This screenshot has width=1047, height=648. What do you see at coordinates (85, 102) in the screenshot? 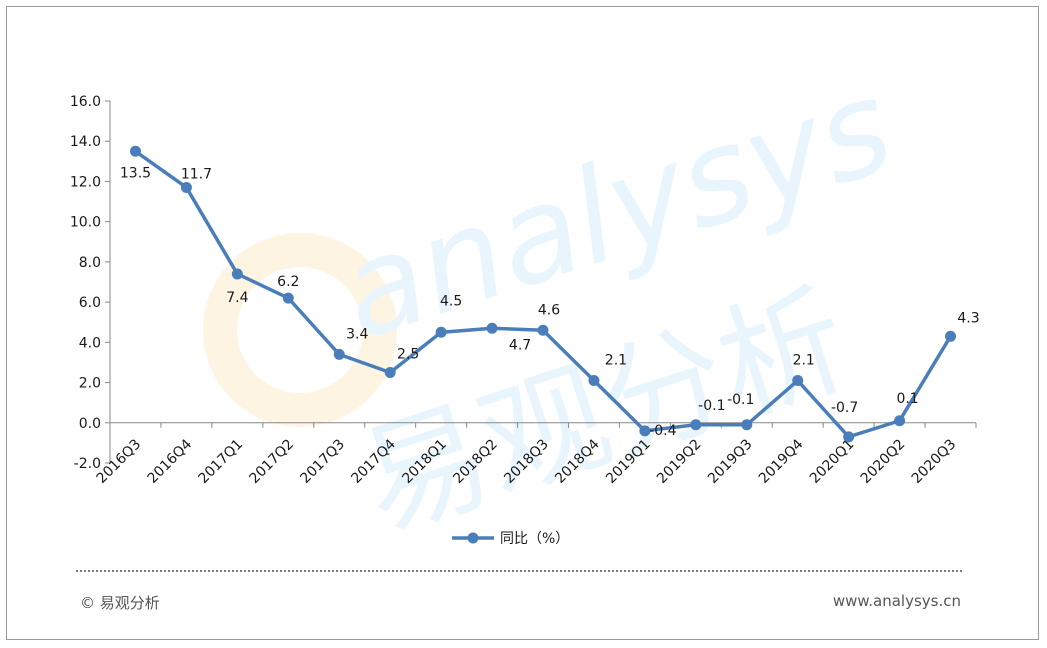
I see `y-tick-label: 16.0` at bounding box center [85, 102].